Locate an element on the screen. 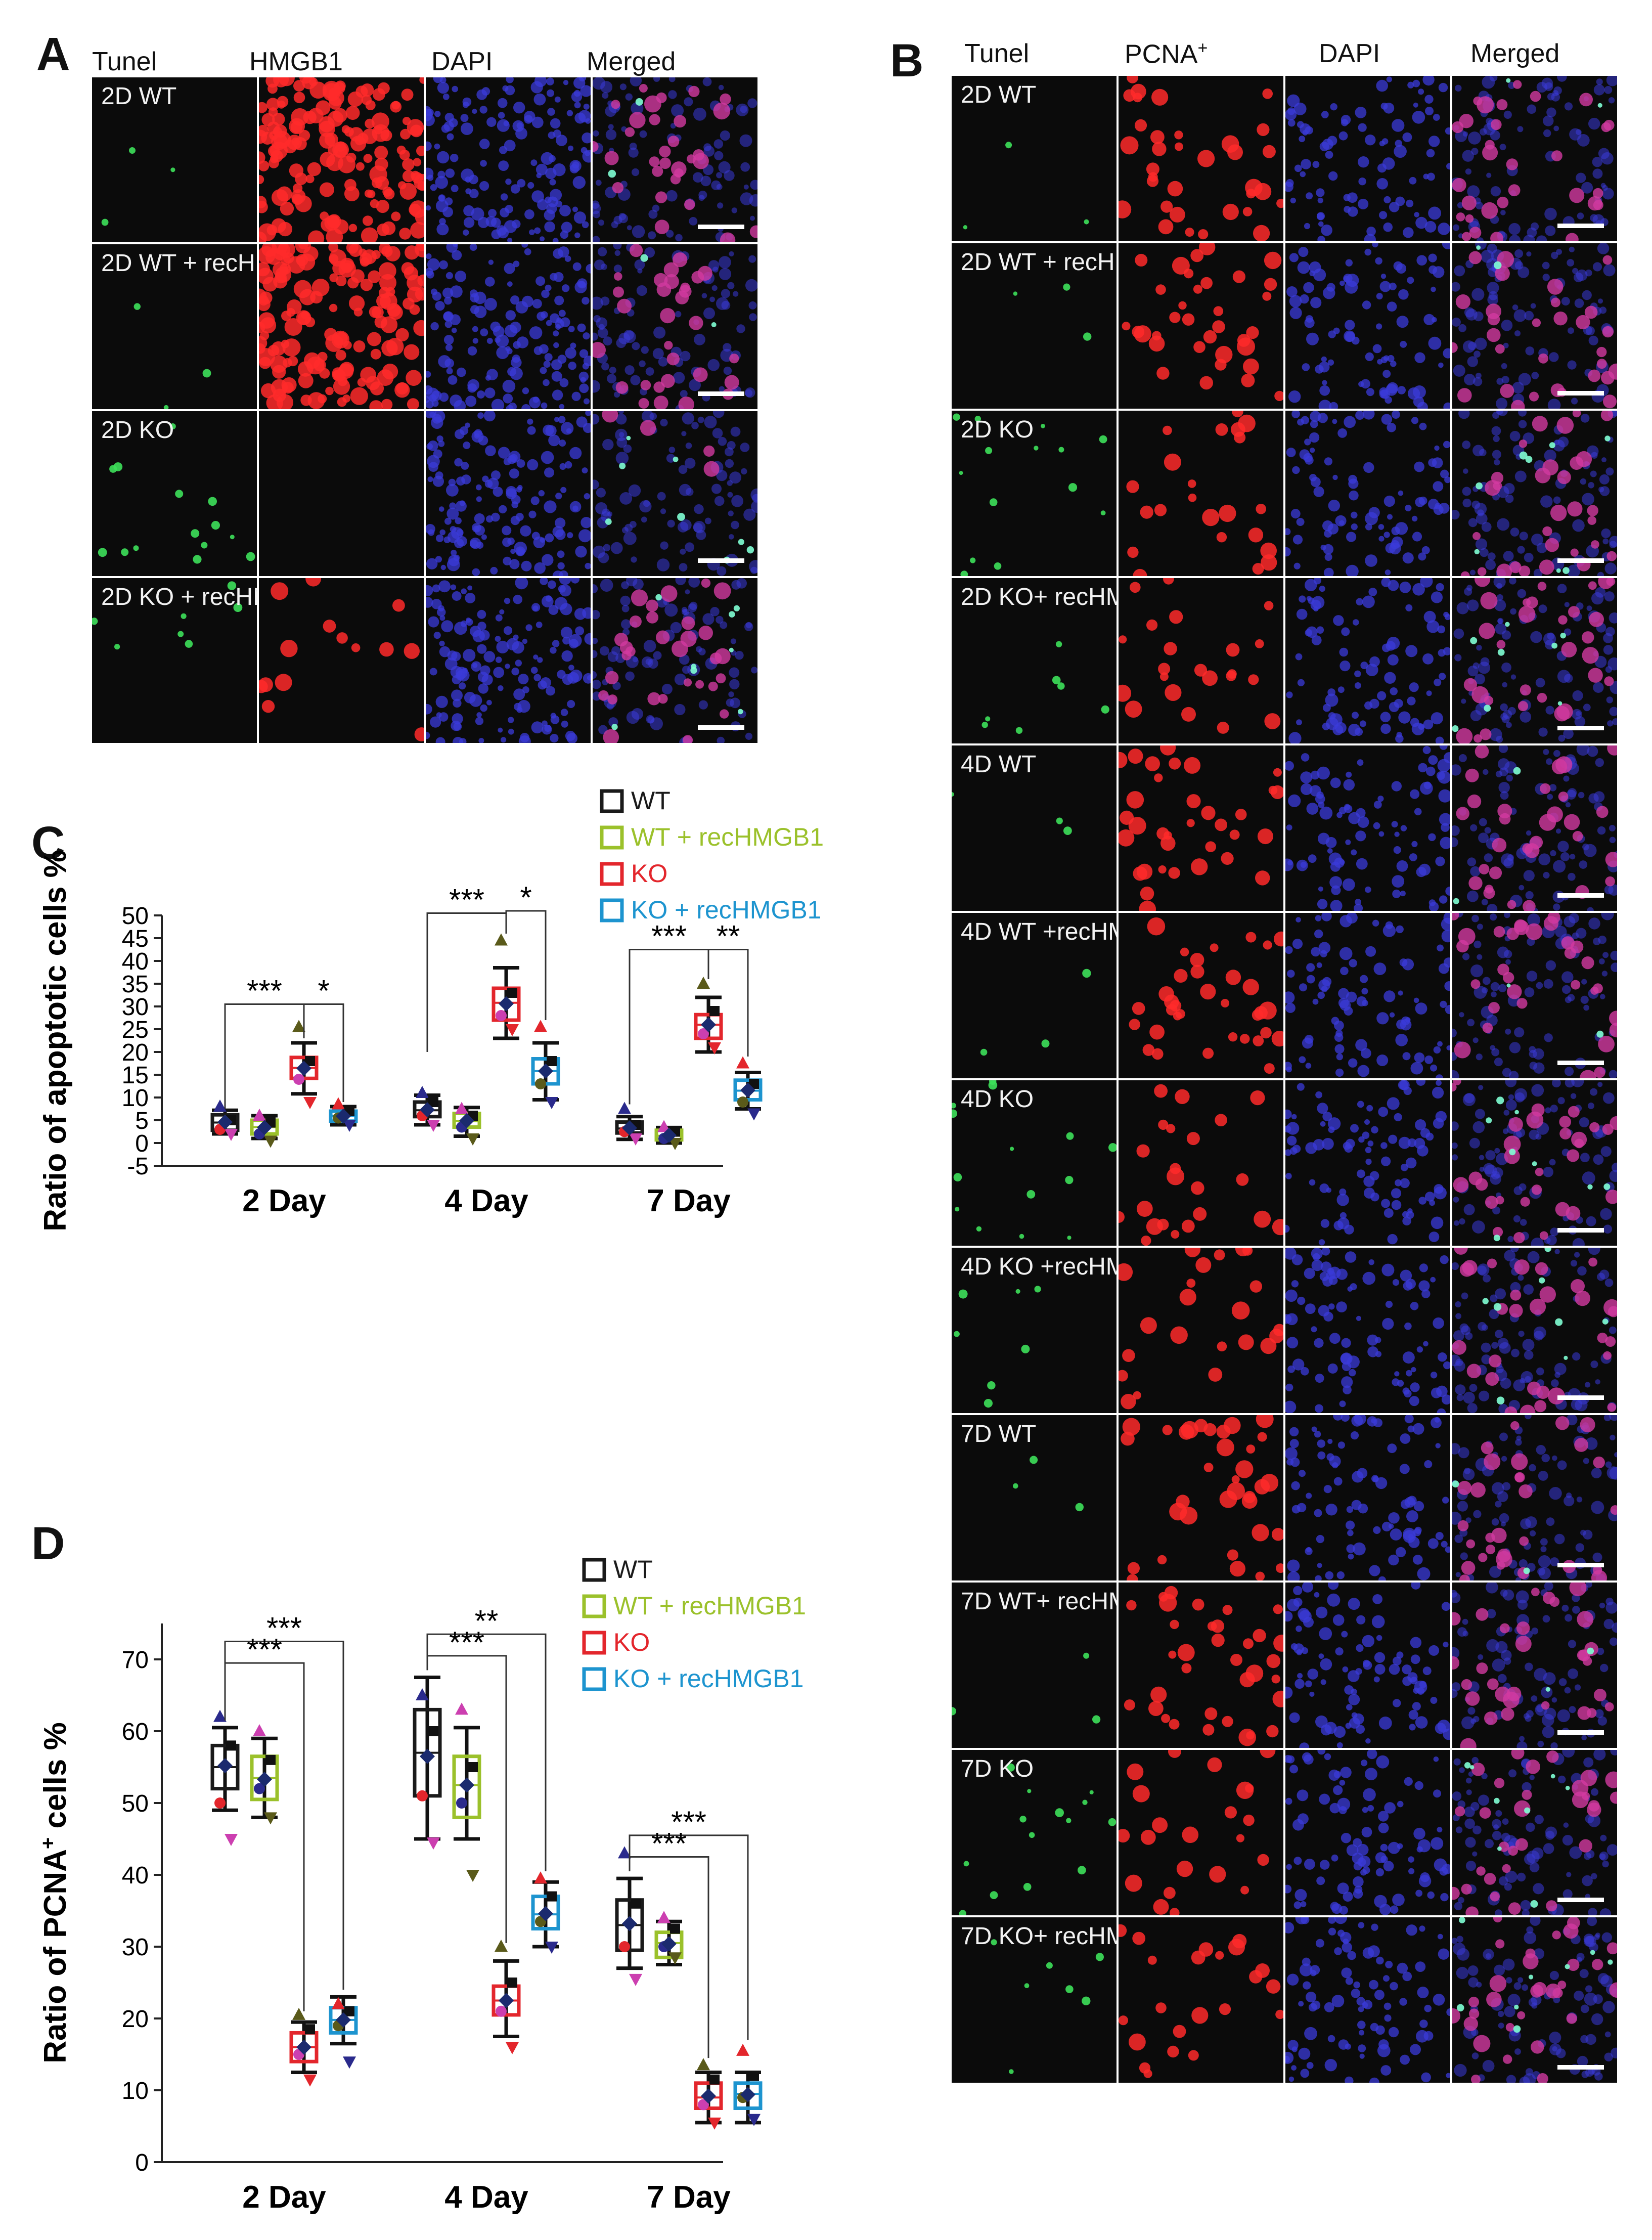 The width and height of the screenshot is (1652, 2240). row-label: 2D KO + recHMGB1 is located at coordinates (179, 597).